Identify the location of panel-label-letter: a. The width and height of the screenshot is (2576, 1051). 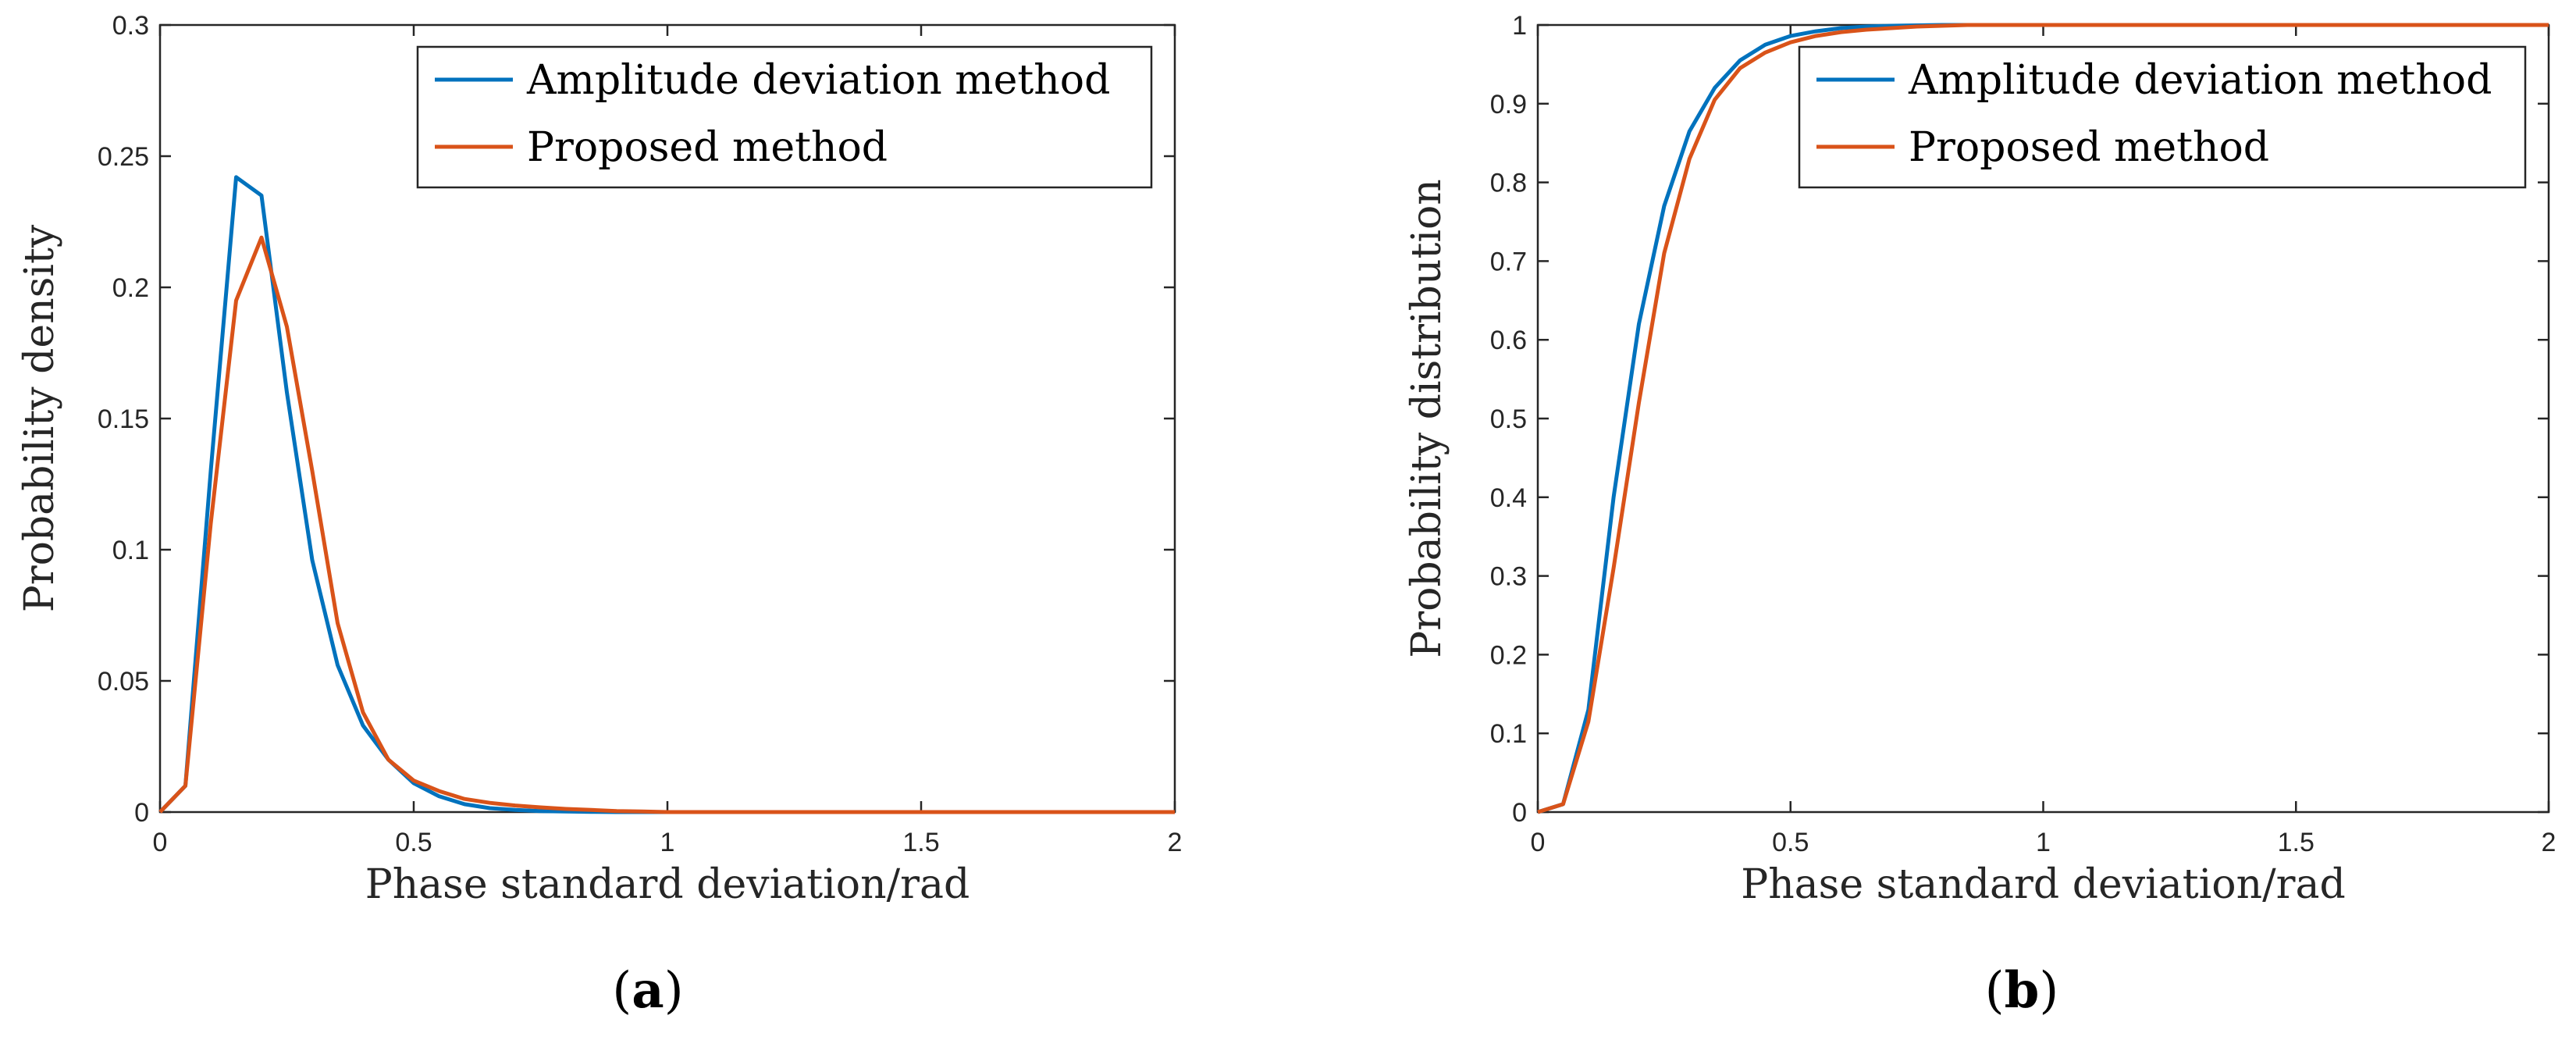
(648, 990).